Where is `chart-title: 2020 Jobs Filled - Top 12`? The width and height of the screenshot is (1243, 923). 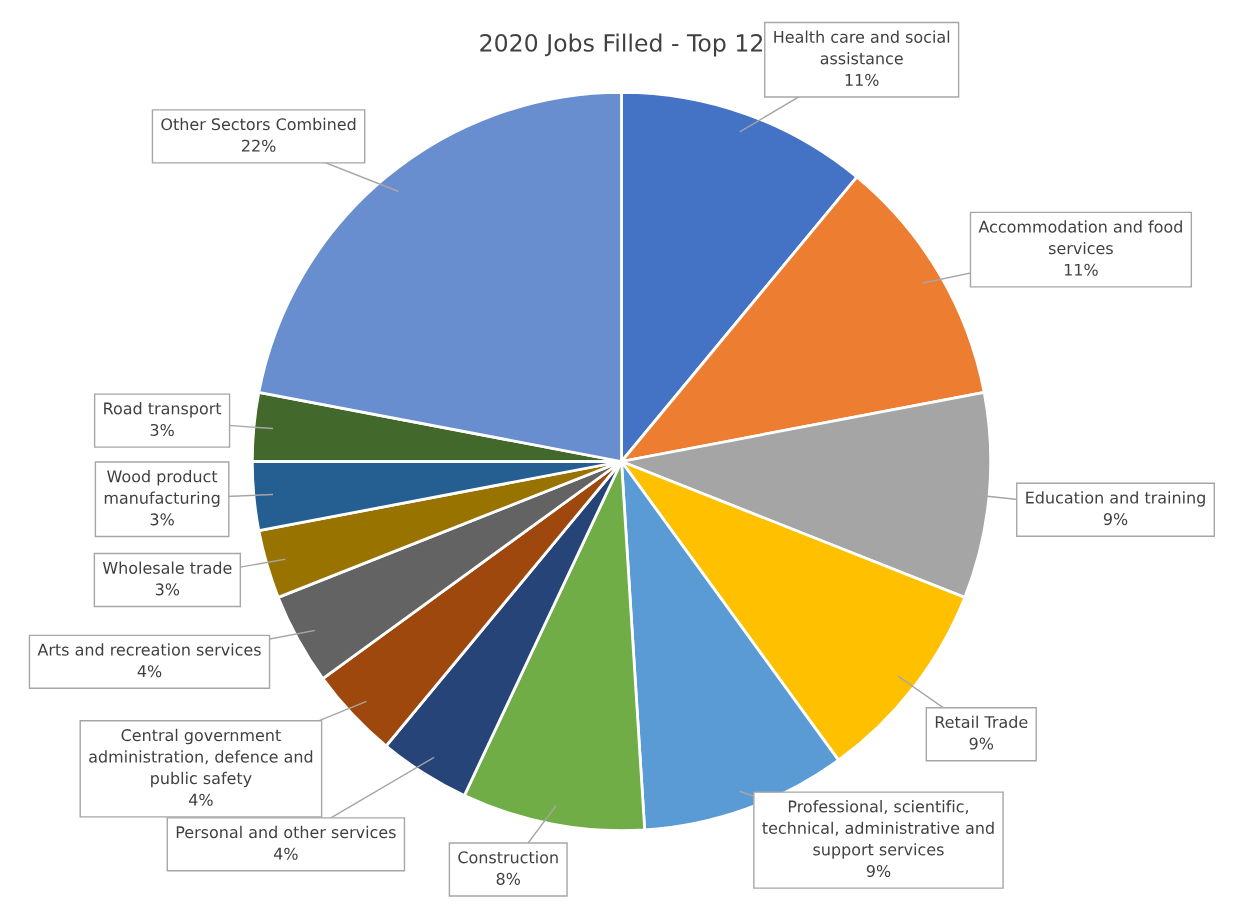
chart-title: 2020 Jobs Filled - Top 12 is located at coordinates (621, 45).